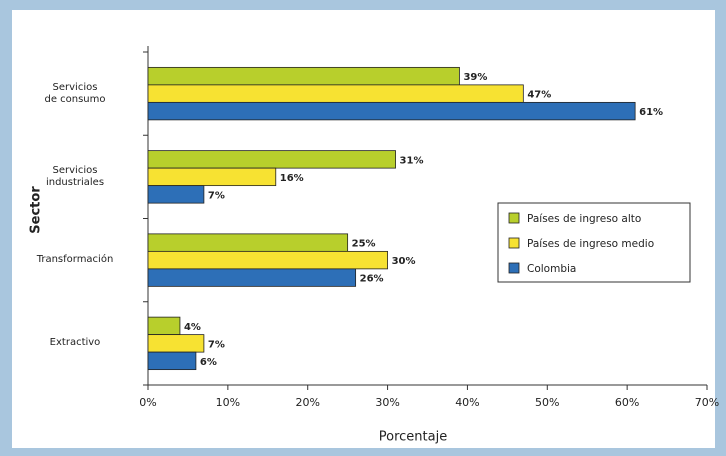  What do you see at coordinates (412, 160) in the screenshot?
I see `data-label: 31%` at bounding box center [412, 160].